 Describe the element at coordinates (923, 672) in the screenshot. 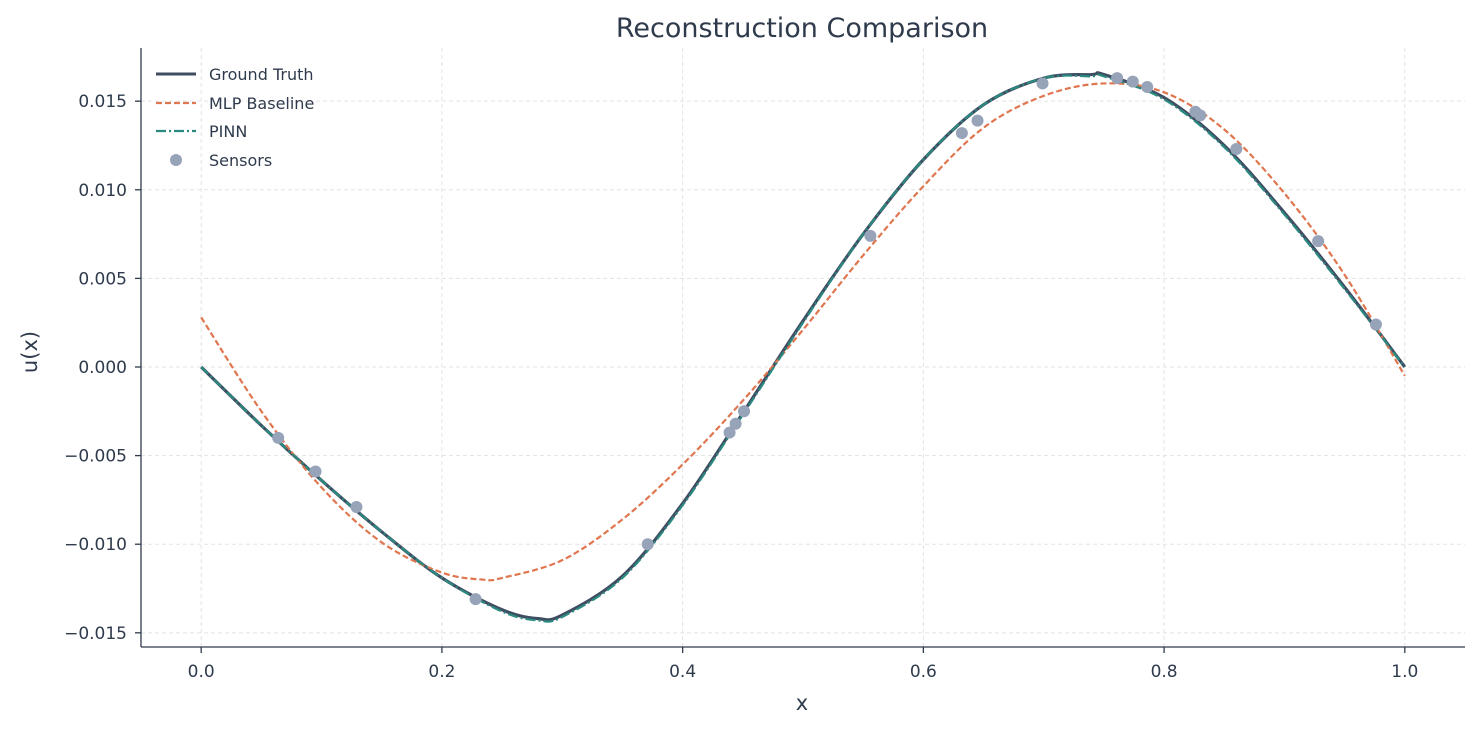

I see `x-tick-label: 0.6` at that location.